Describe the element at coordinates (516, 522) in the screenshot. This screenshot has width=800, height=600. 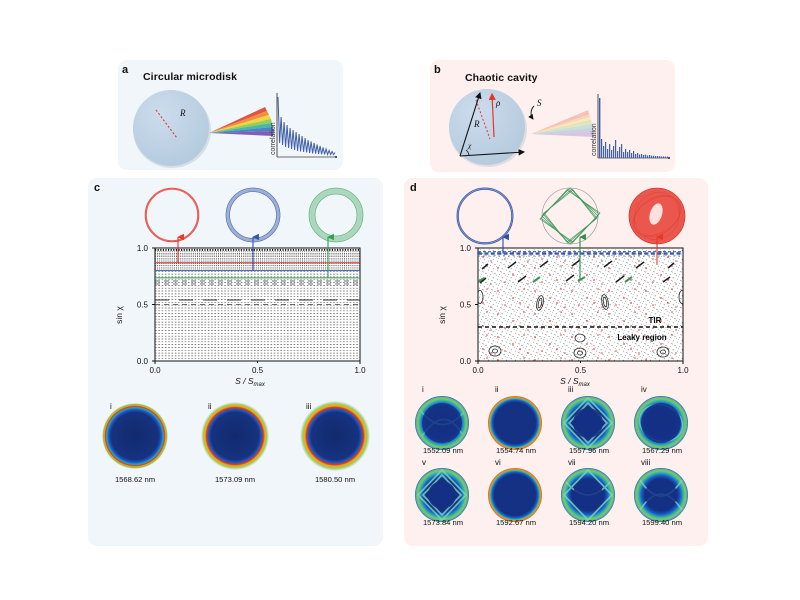
I see `mode-wavelength-d-vi: 1592.67 nm` at that location.